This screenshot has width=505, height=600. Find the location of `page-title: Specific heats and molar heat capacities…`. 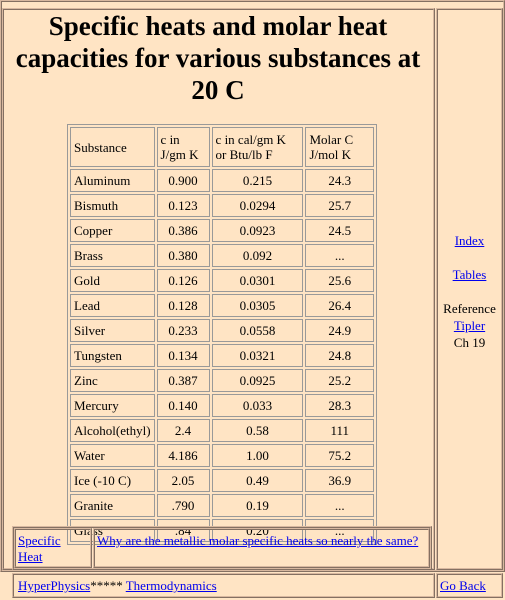

page-title: Specific heats and molar heat capacities… is located at coordinates (218, 58).